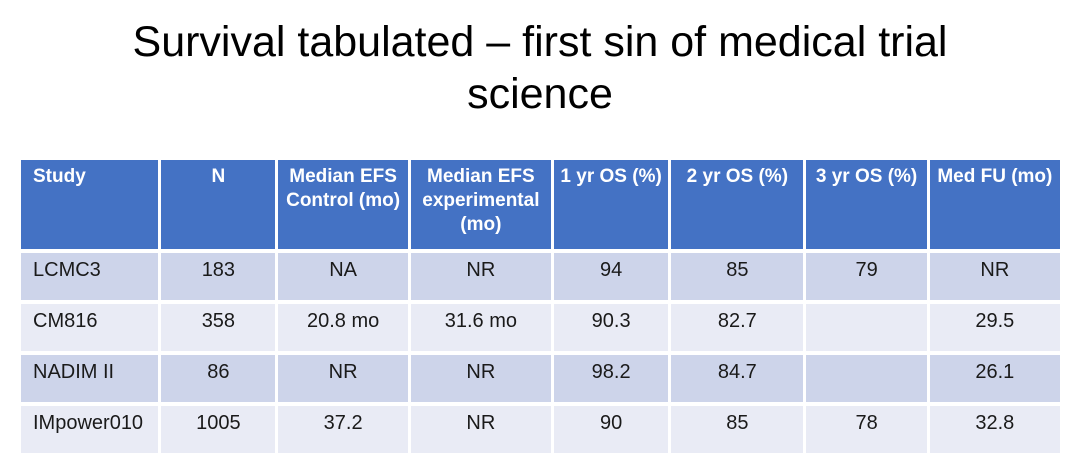 This screenshot has height=456, width=1080. What do you see at coordinates (343, 429) in the screenshot?
I see `cell-efs-control: 37.2` at bounding box center [343, 429].